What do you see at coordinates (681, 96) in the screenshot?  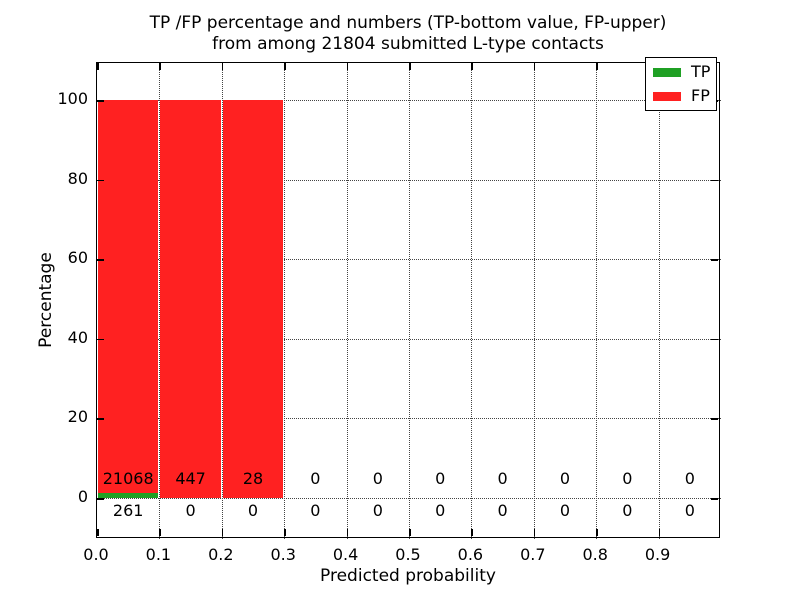 I see `legend-row-fp: FP` at bounding box center [681, 96].